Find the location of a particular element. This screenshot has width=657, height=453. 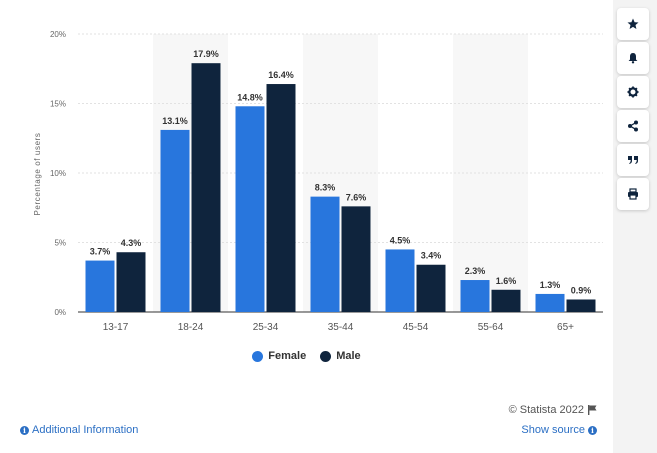

side-toolbar is located at coordinates (634, 110).